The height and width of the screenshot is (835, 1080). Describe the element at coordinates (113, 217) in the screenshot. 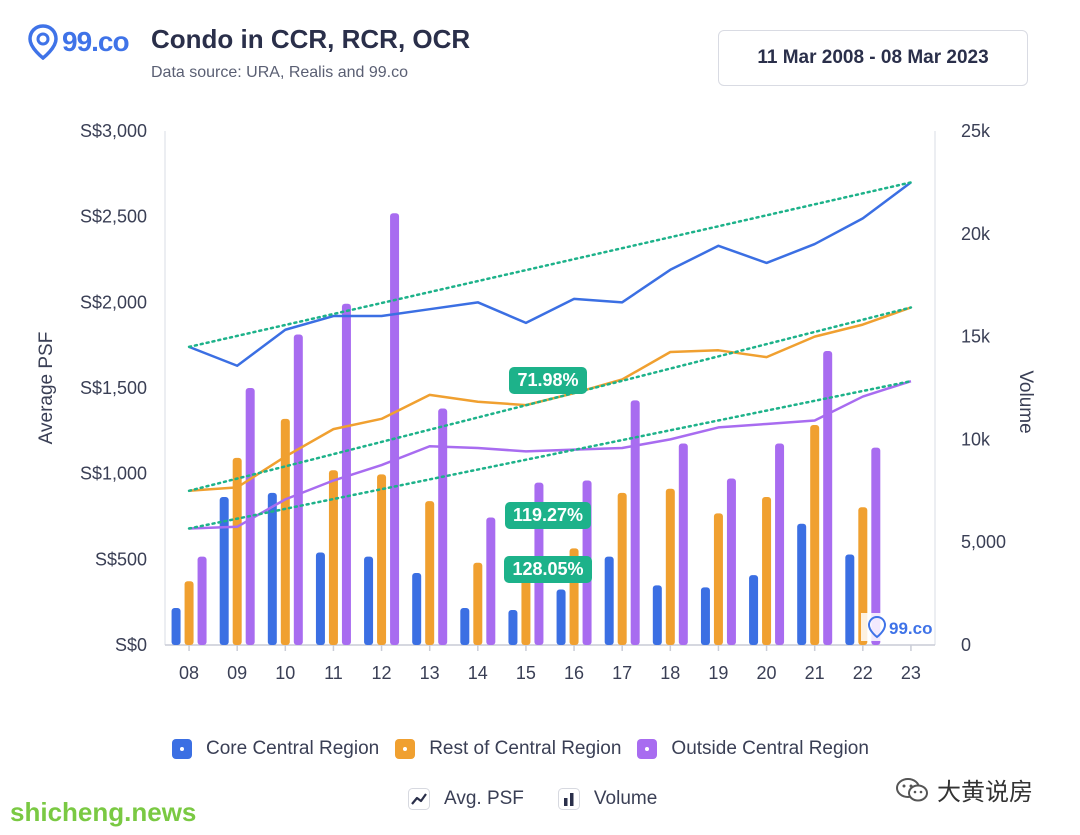

I see `y-left-tick-label: S$2,500` at that location.